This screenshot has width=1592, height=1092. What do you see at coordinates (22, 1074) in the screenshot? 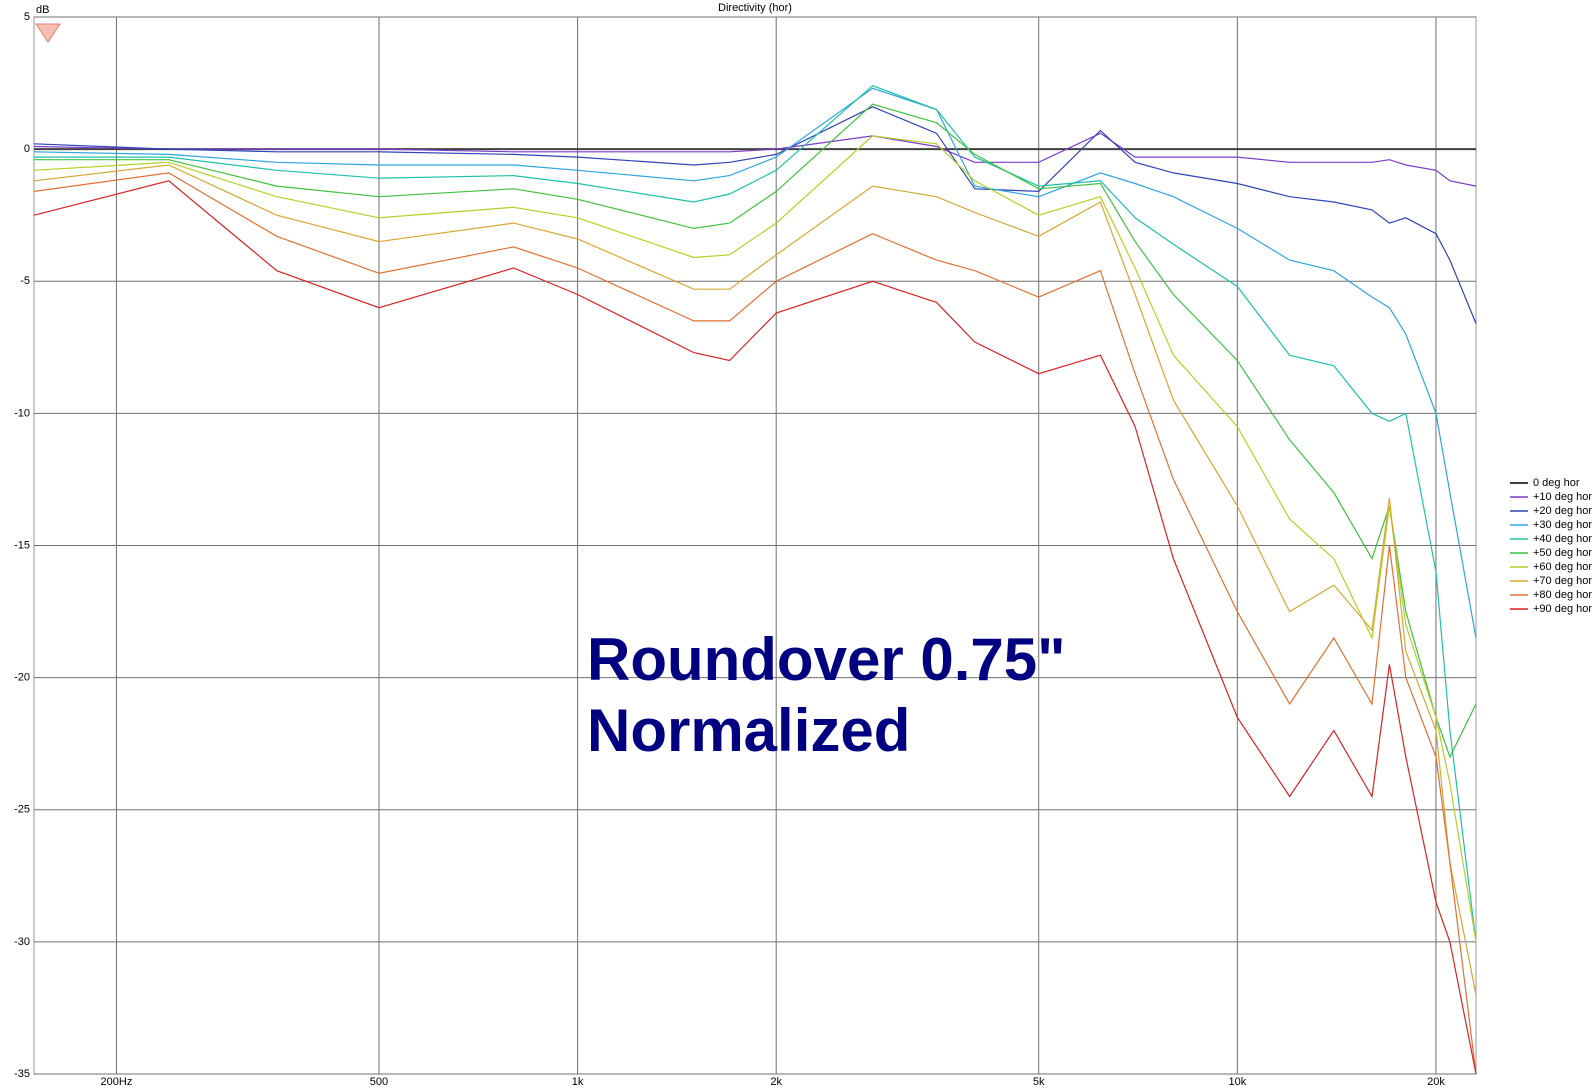
I see `y-tick-label: -35` at bounding box center [22, 1074].